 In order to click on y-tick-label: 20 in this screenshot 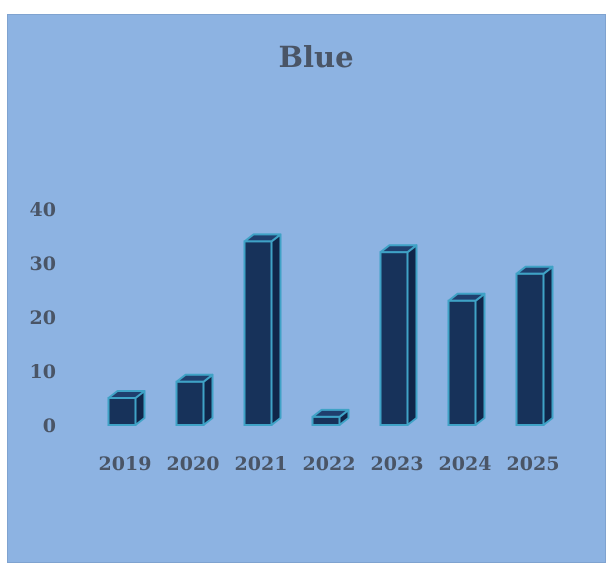, I will do `click(43, 318)`.